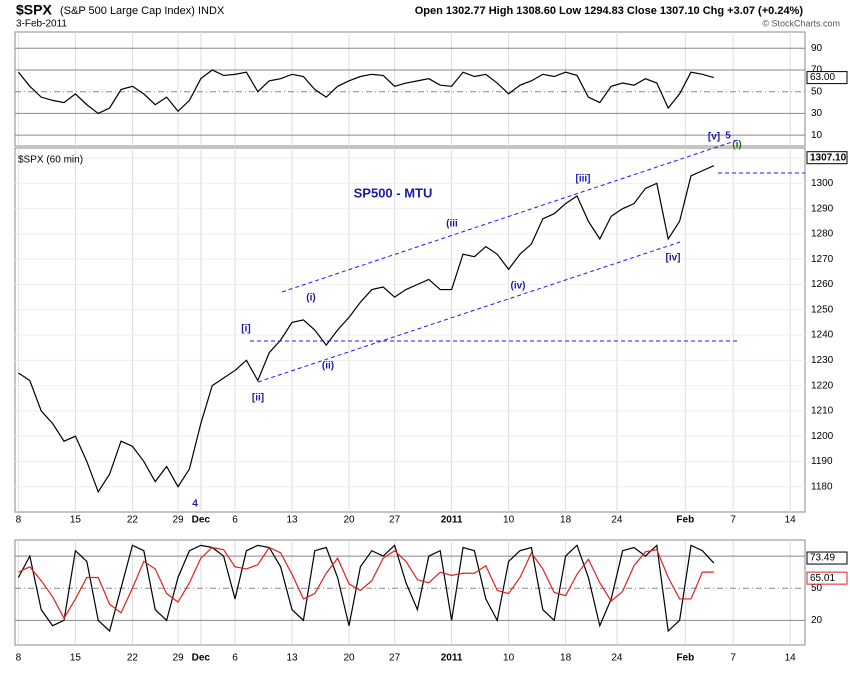 The width and height of the screenshot is (850, 673). Describe the element at coordinates (822, 411) in the screenshot. I see `y-tick-label: 1210` at that location.